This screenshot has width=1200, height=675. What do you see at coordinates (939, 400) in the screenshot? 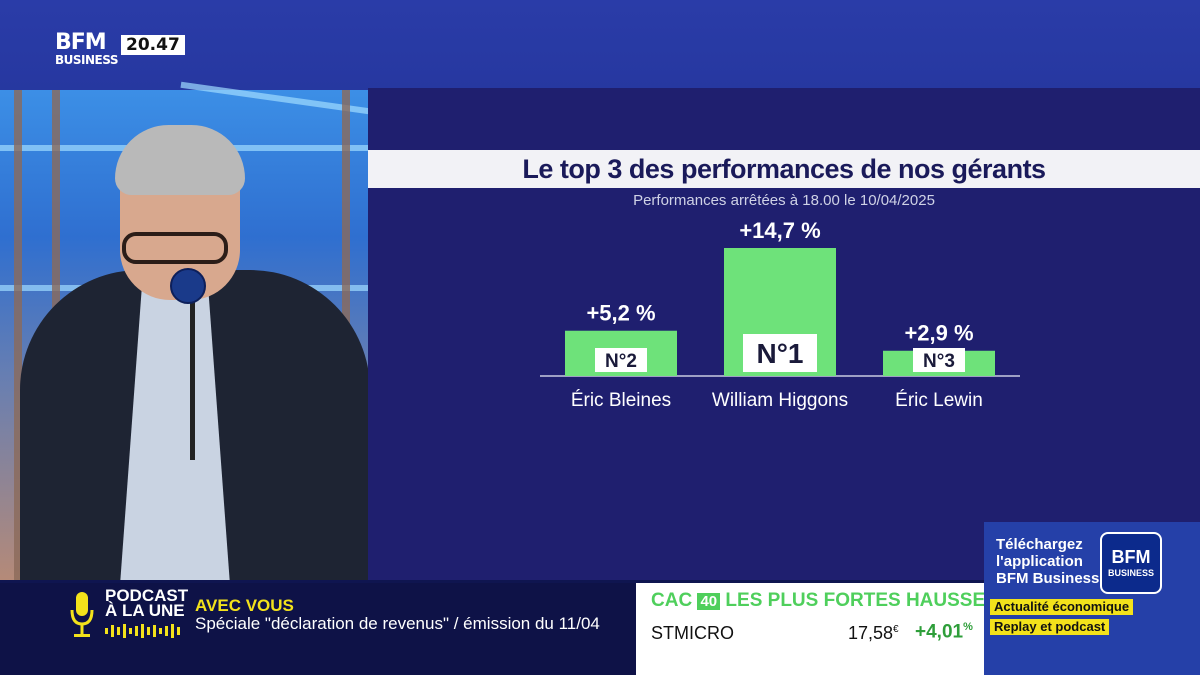
I see `category-label: Éric Lewin` at bounding box center [939, 400].